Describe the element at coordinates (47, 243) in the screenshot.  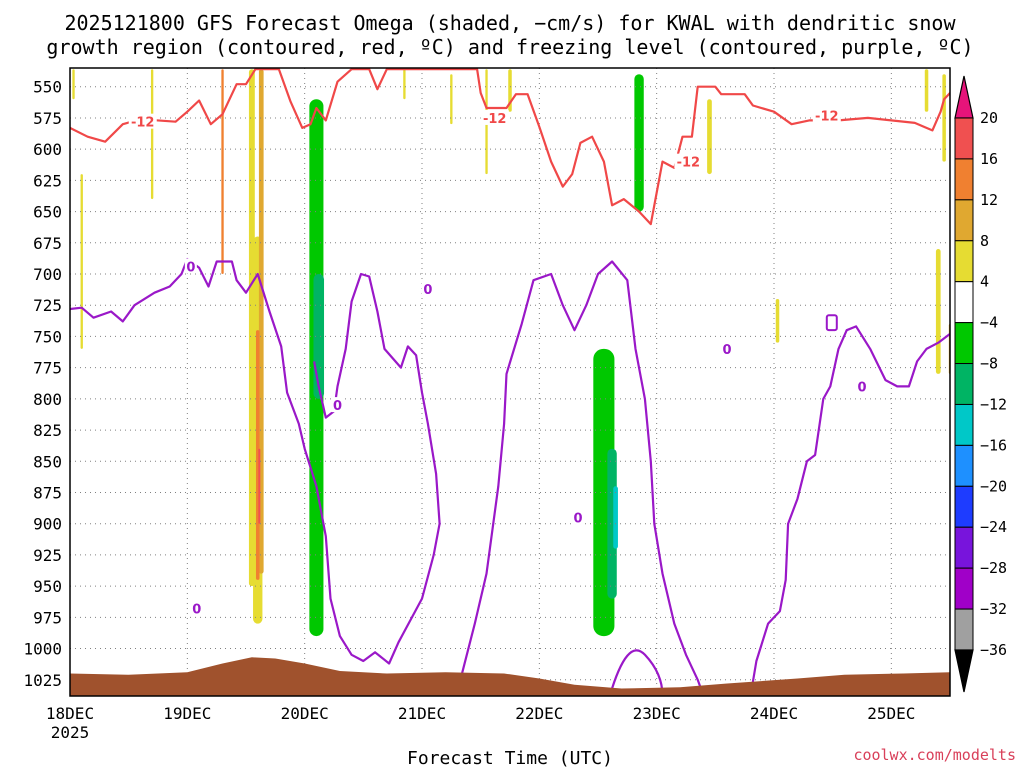
I see `y-tick-label-675: 675` at that location.